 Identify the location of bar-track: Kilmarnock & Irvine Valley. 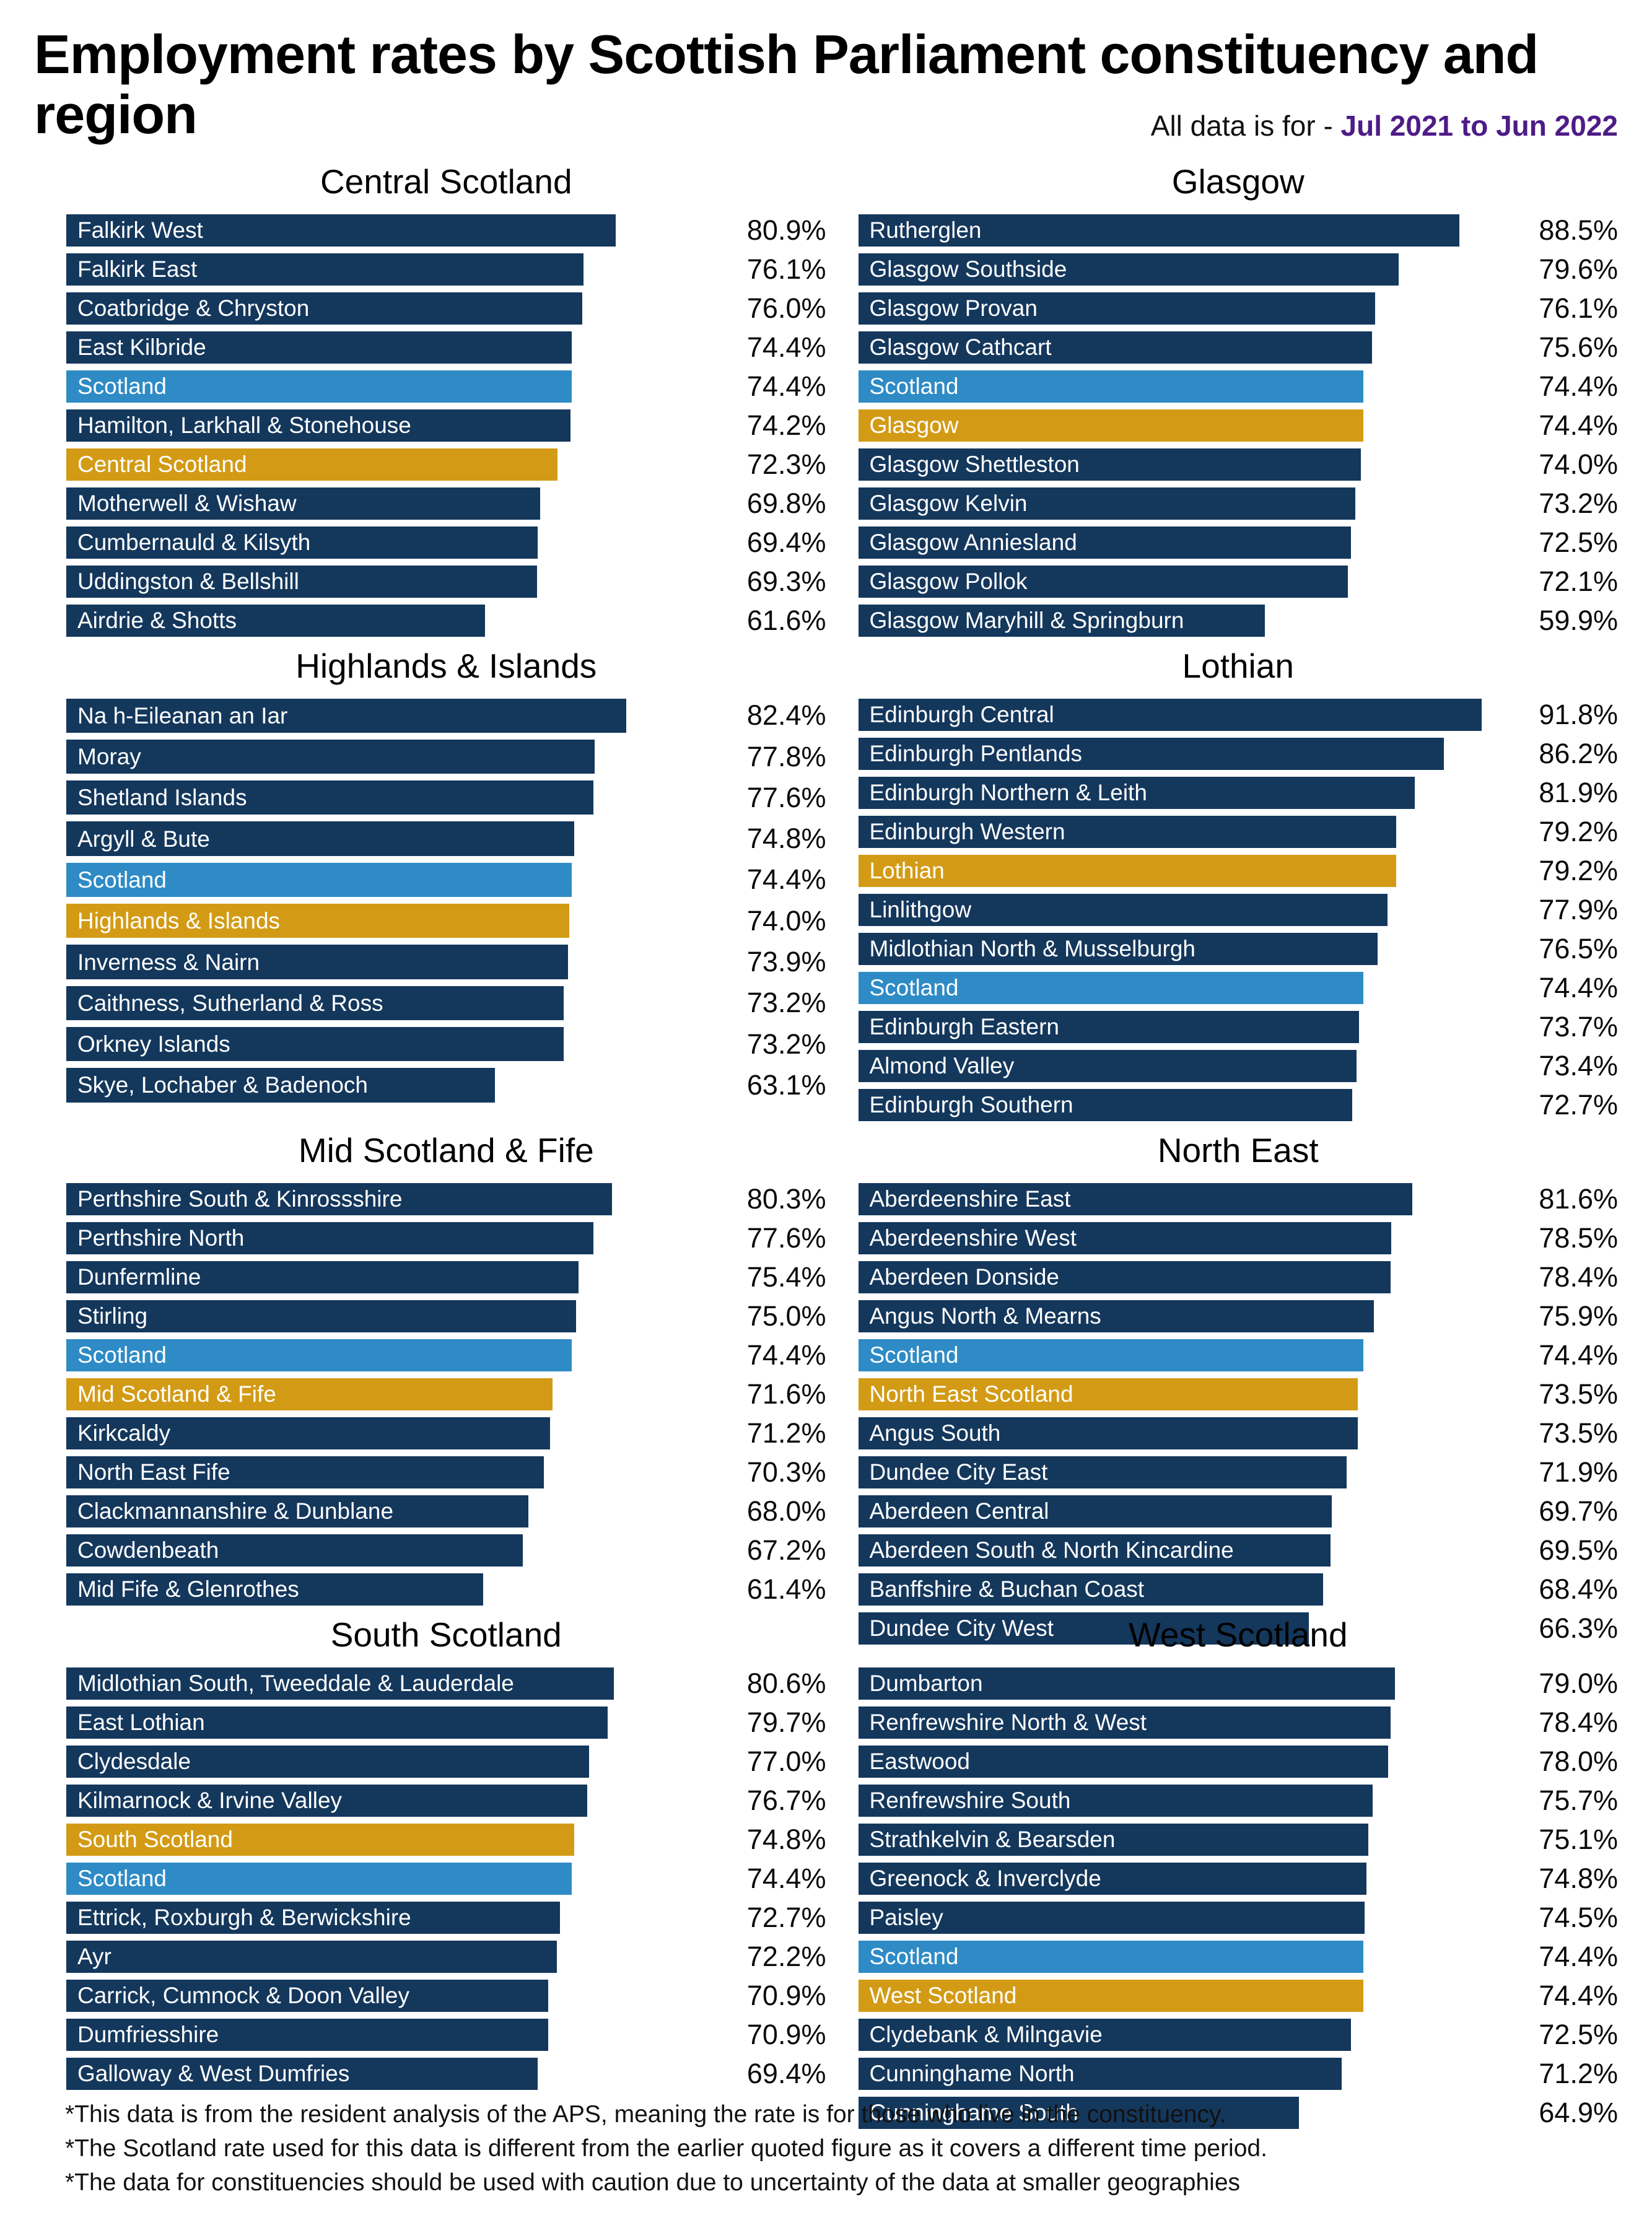
(389, 1800).